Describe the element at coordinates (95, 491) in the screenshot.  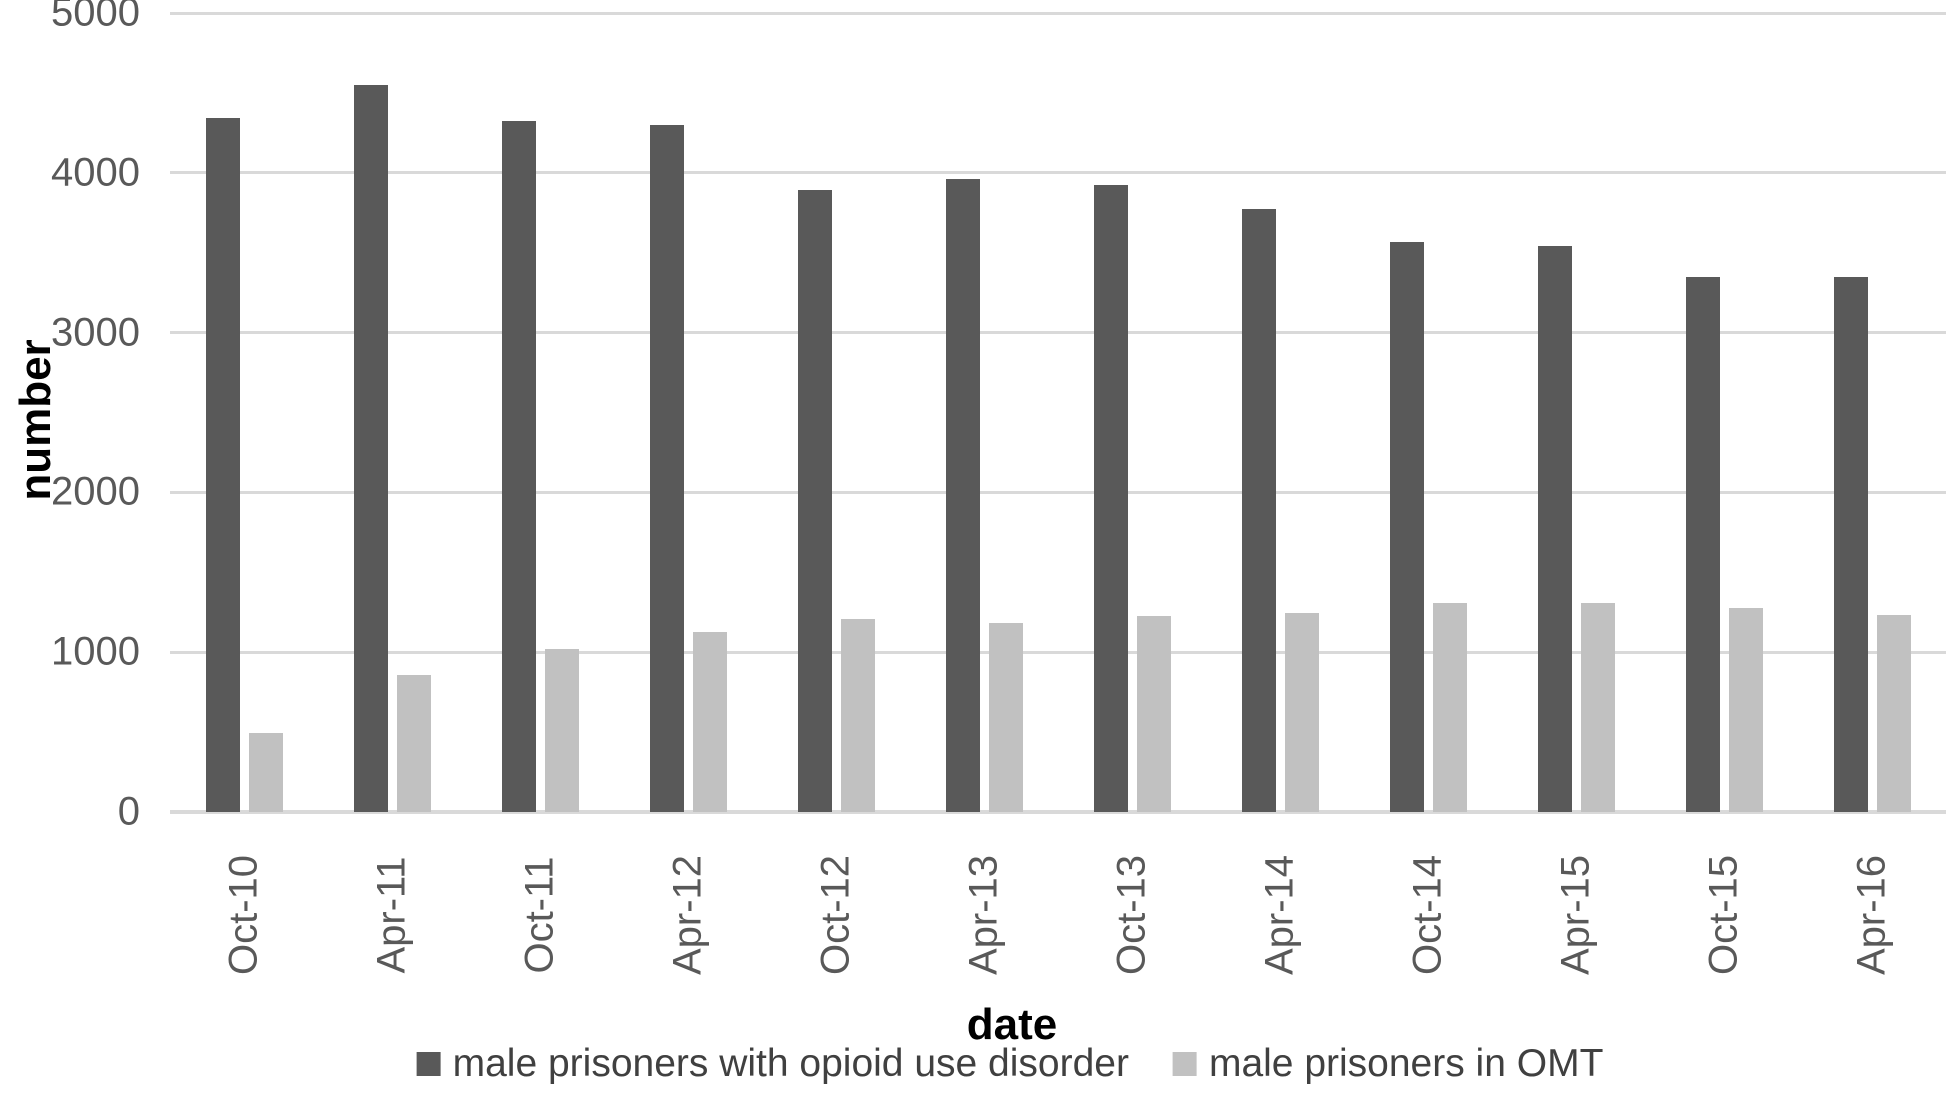
I see `y-tick-label-2000: 2000` at that location.